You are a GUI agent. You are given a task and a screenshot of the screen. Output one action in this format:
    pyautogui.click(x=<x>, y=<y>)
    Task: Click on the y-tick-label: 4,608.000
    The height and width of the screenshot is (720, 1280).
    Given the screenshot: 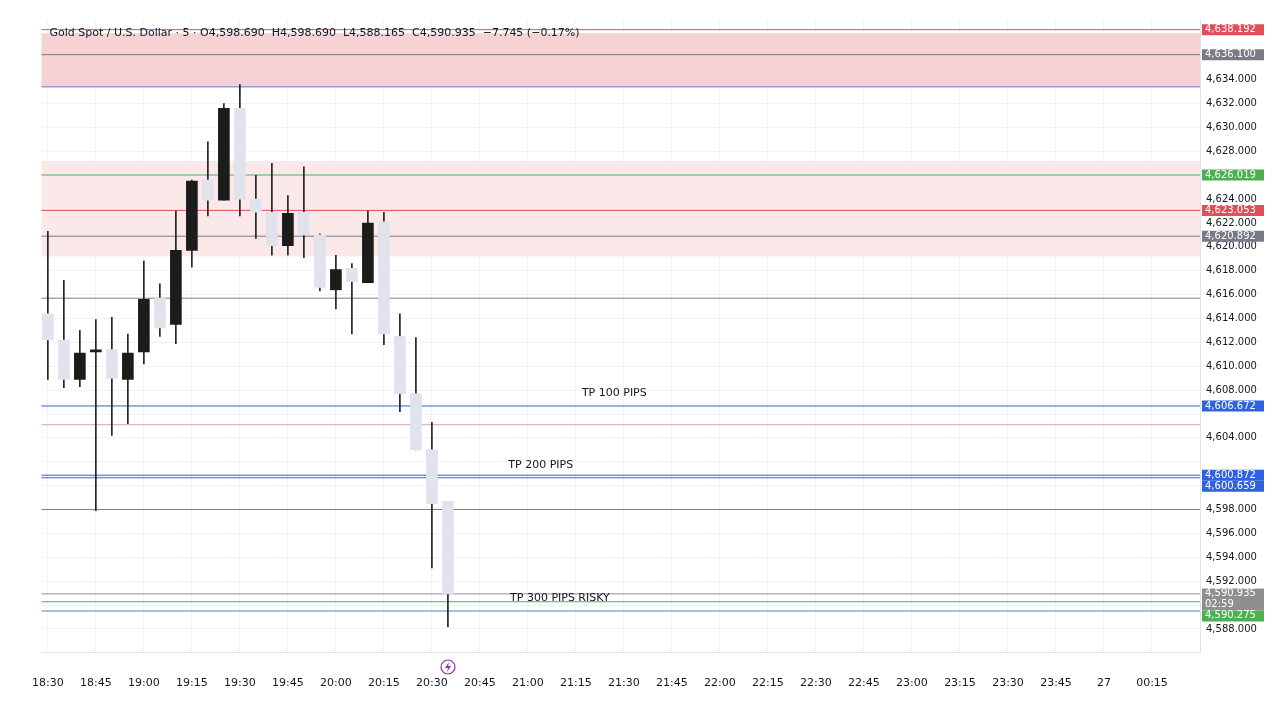 What is the action you would take?
    pyautogui.click(x=1231, y=389)
    